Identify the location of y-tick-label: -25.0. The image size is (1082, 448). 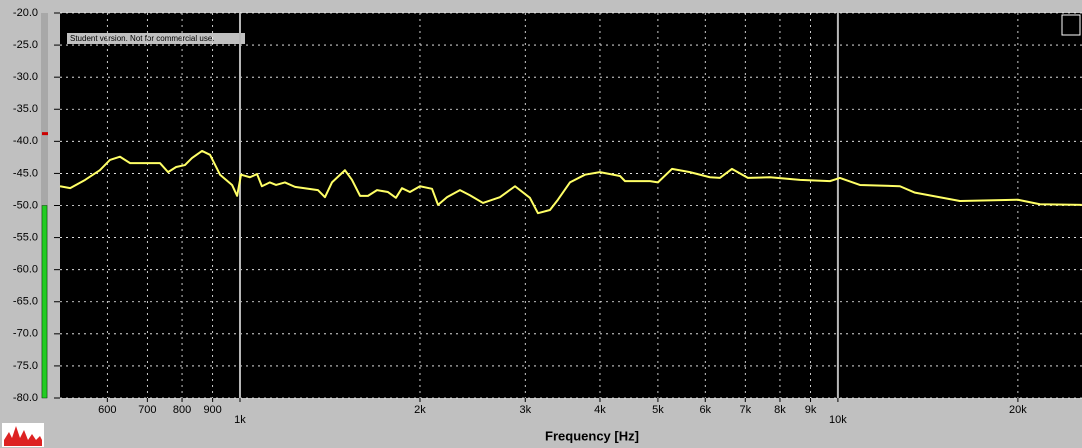
(25, 45).